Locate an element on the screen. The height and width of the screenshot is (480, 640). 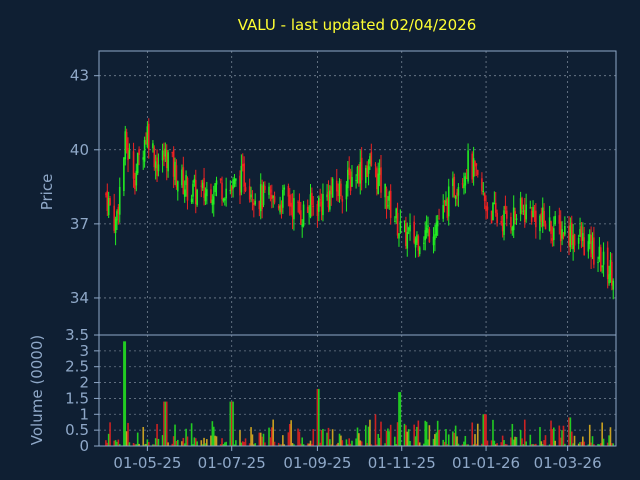
volume-tick-label: 0 is located at coordinates (84, 446).